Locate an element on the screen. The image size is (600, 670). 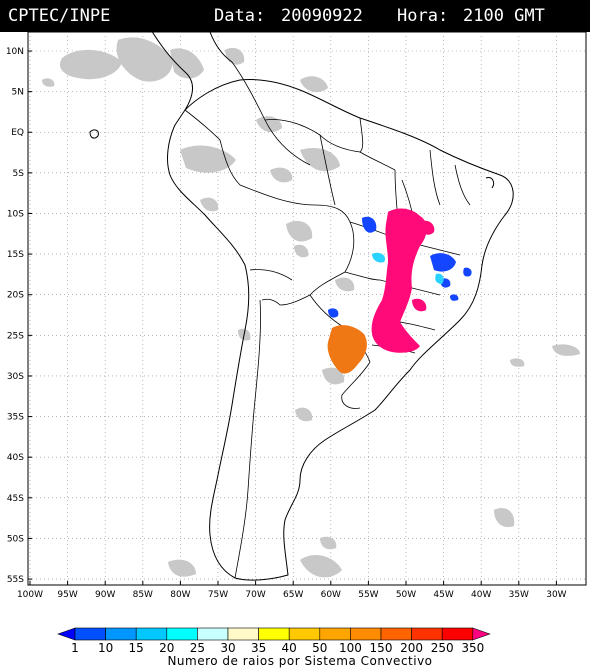
lat-label: 50S is located at coordinates (15, 539).